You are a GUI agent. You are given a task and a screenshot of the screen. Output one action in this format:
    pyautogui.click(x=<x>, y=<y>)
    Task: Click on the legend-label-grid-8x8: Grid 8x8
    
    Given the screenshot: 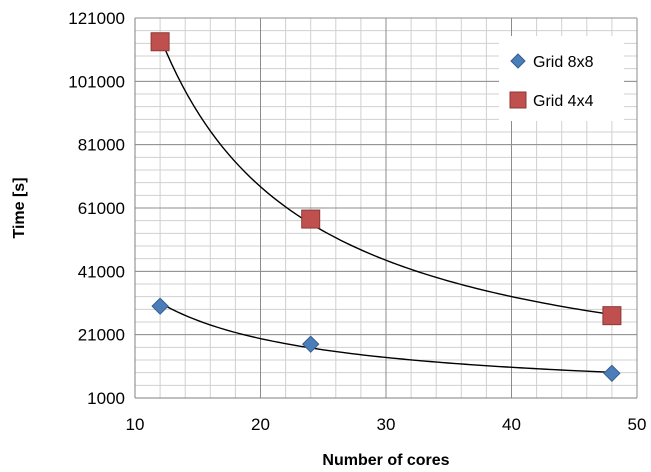 What is the action you would take?
    pyautogui.click(x=563, y=62)
    